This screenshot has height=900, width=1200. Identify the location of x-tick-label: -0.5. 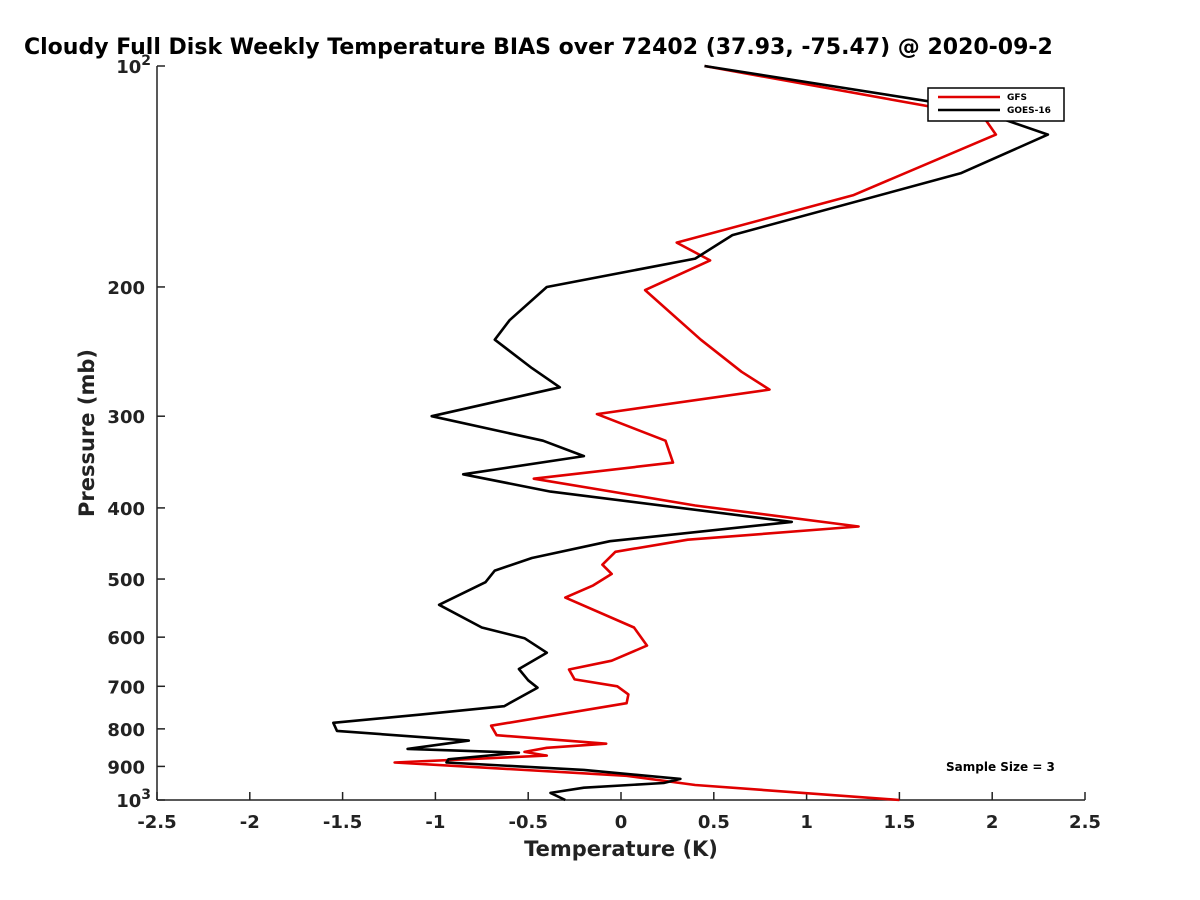
(528, 822).